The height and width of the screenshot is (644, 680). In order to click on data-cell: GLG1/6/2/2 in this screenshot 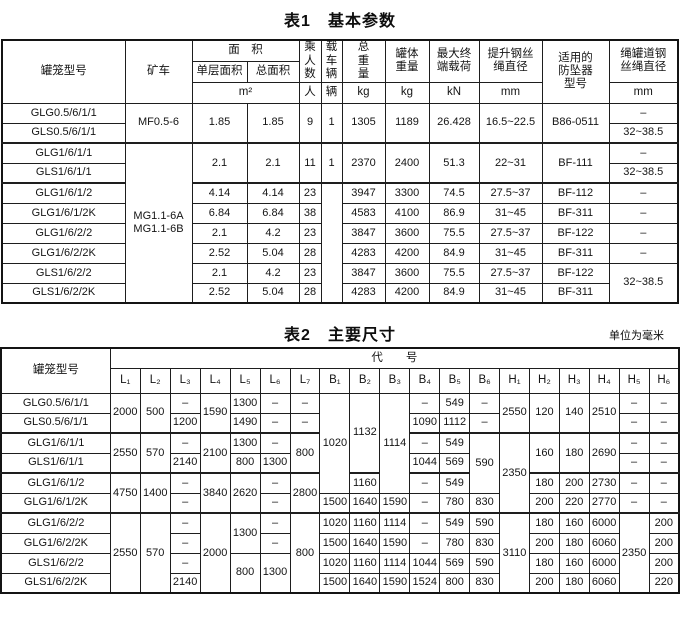, I will do `click(63, 233)`.